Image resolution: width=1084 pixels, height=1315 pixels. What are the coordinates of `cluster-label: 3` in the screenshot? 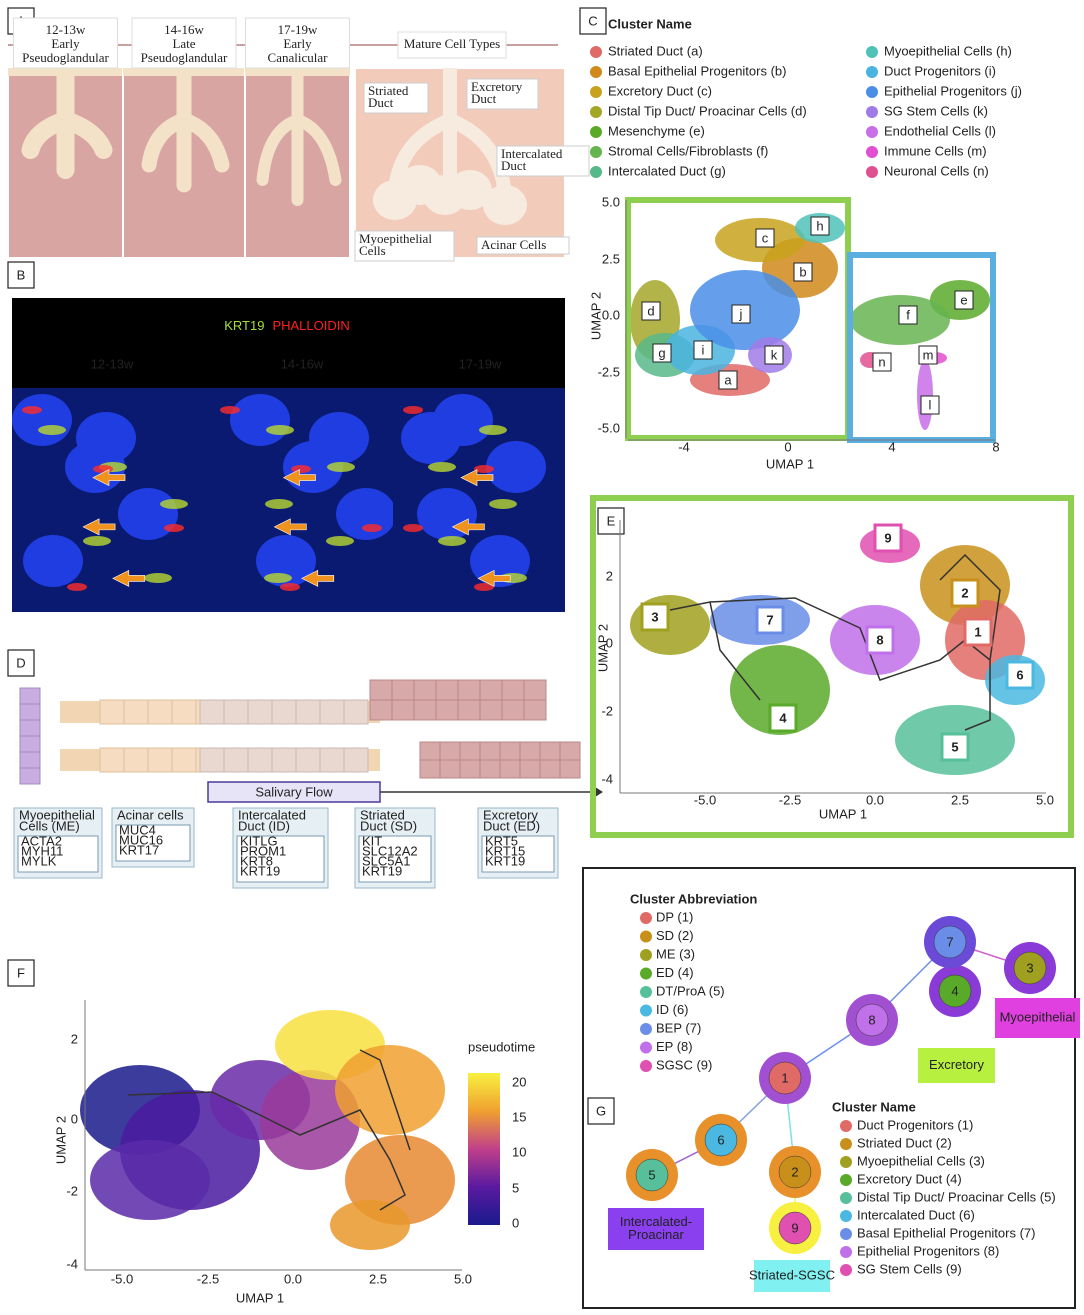 It's located at (654, 616).